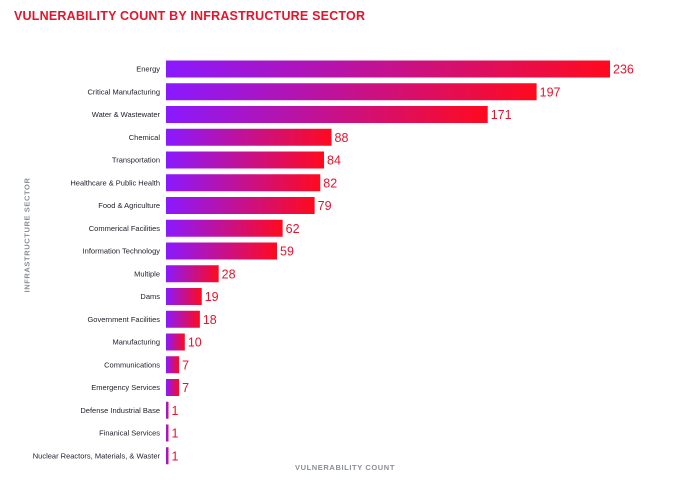  Describe the element at coordinates (330, 183) in the screenshot. I see `value-label: 82` at that location.